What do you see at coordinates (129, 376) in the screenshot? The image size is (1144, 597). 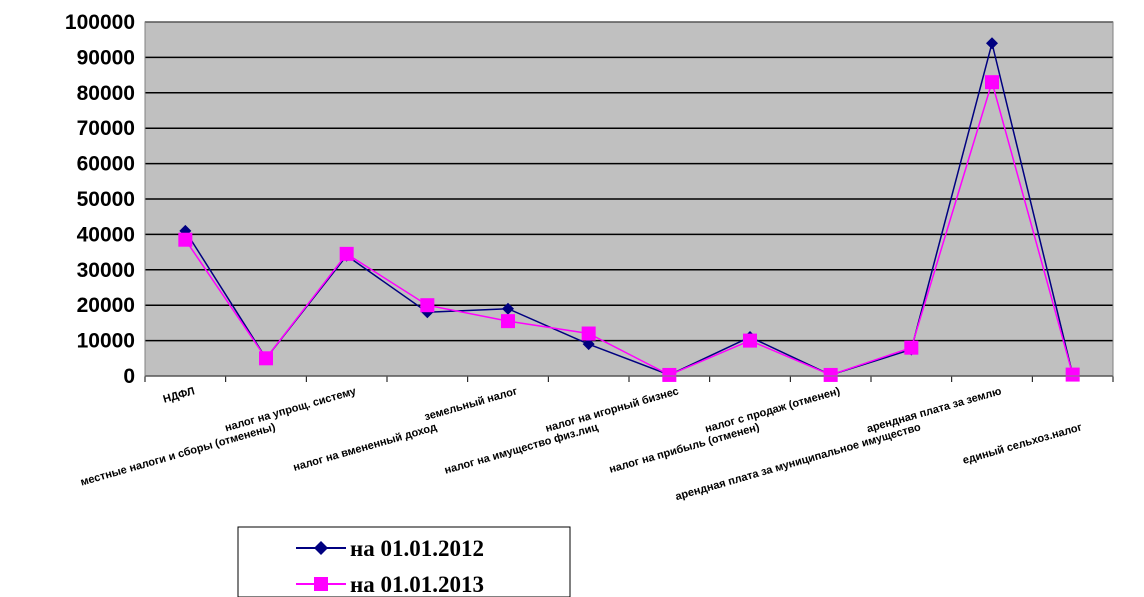 I see `y-tick-label: 0` at bounding box center [129, 376].